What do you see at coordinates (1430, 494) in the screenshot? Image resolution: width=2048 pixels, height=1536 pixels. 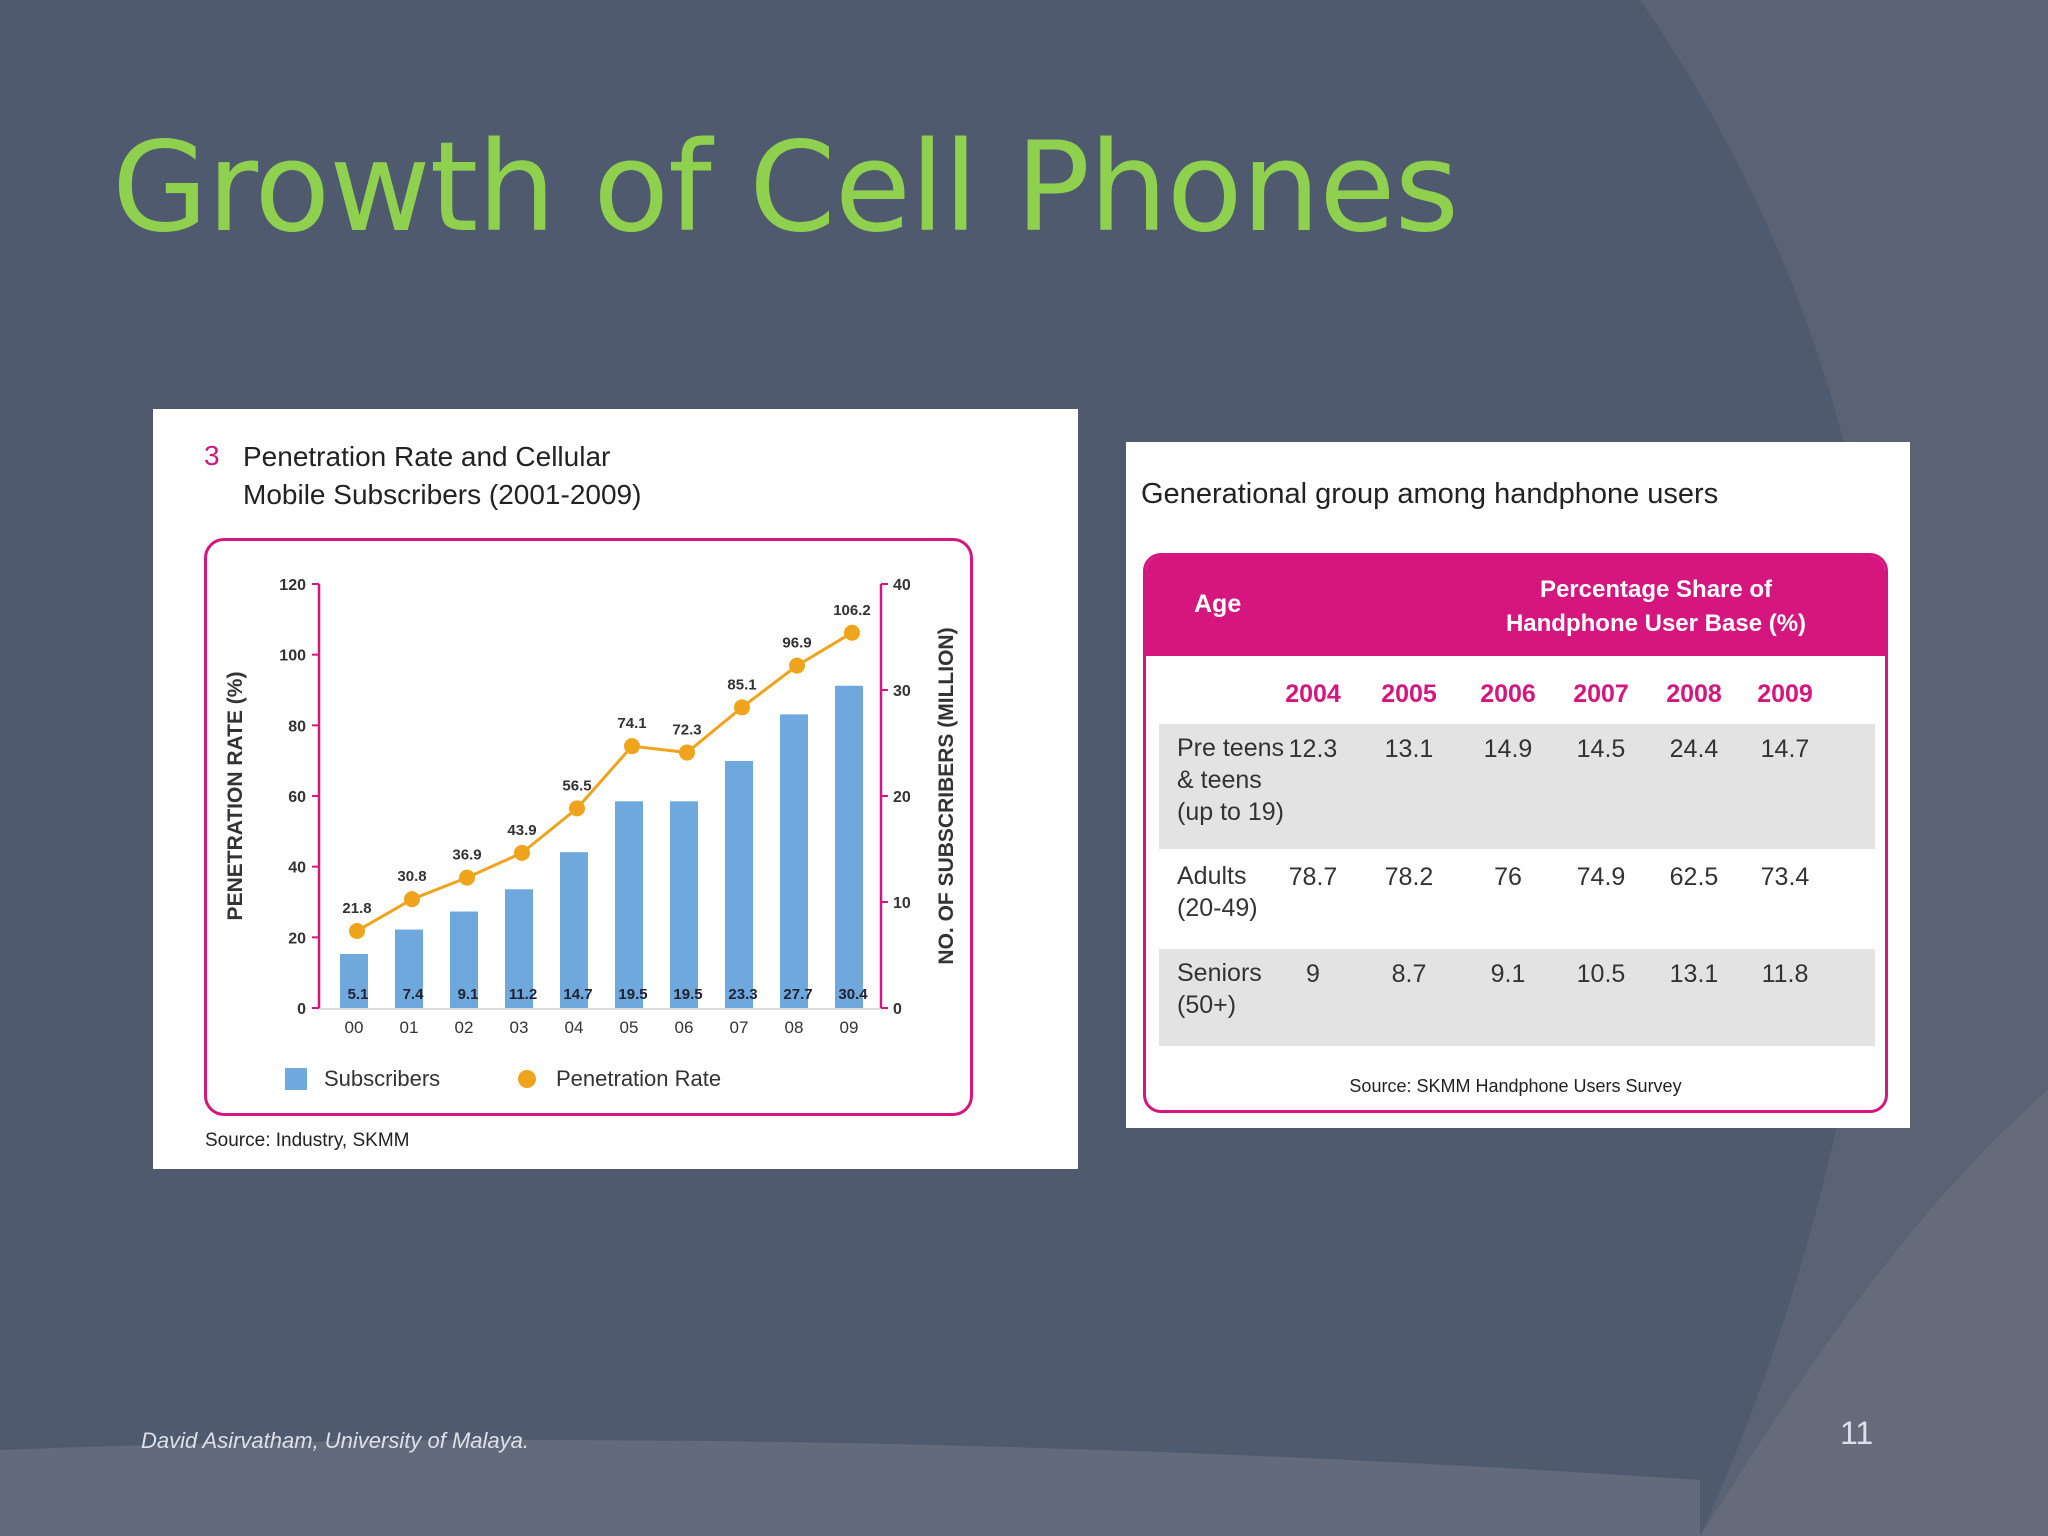 I see `table-title: Generational group among handphone users` at bounding box center [1430, 494].